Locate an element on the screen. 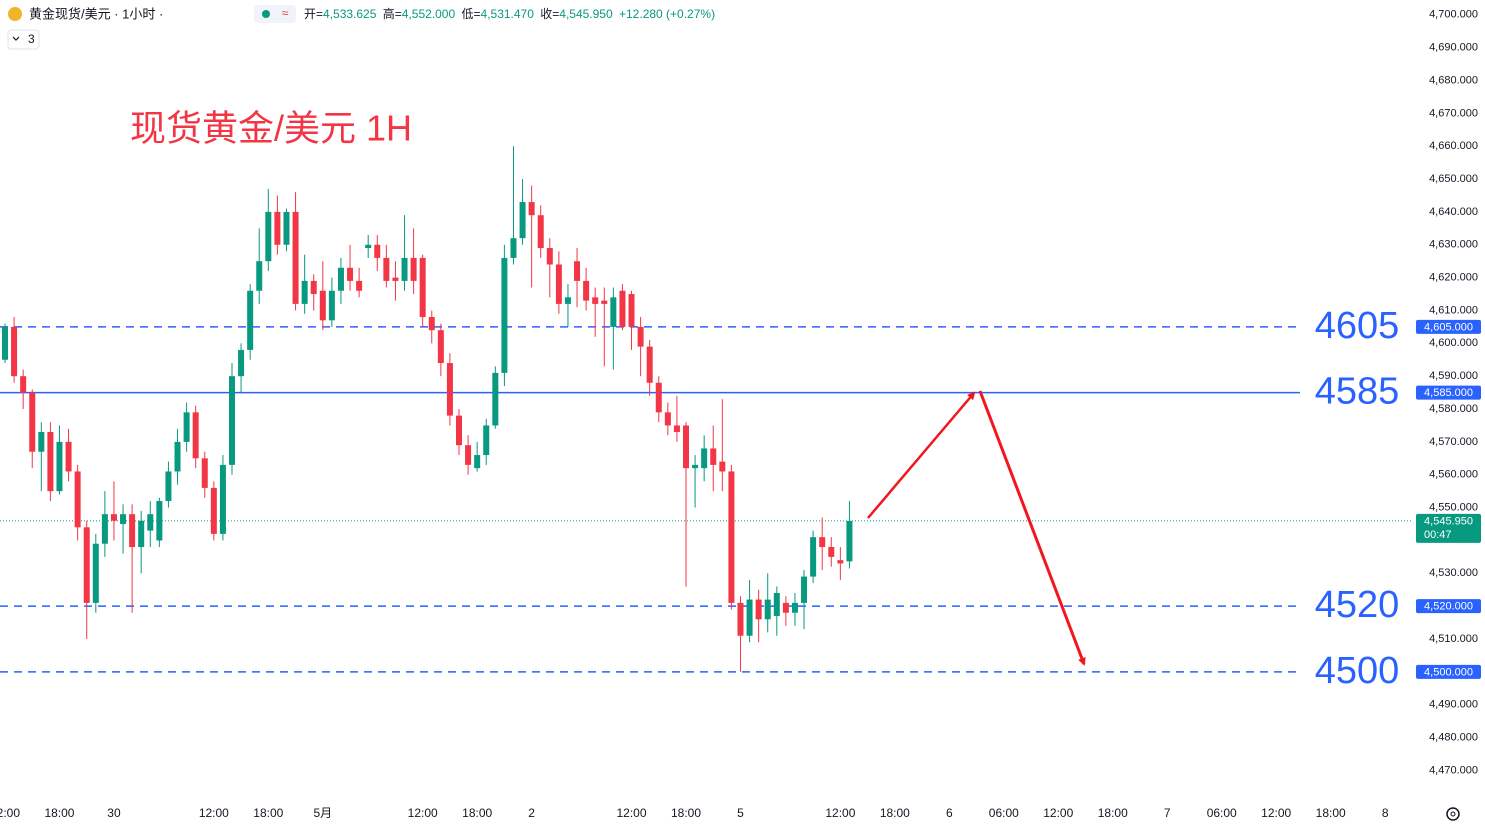 This screenshot has width=1485, height=829. status-dot is located at coordinates (266, 14).